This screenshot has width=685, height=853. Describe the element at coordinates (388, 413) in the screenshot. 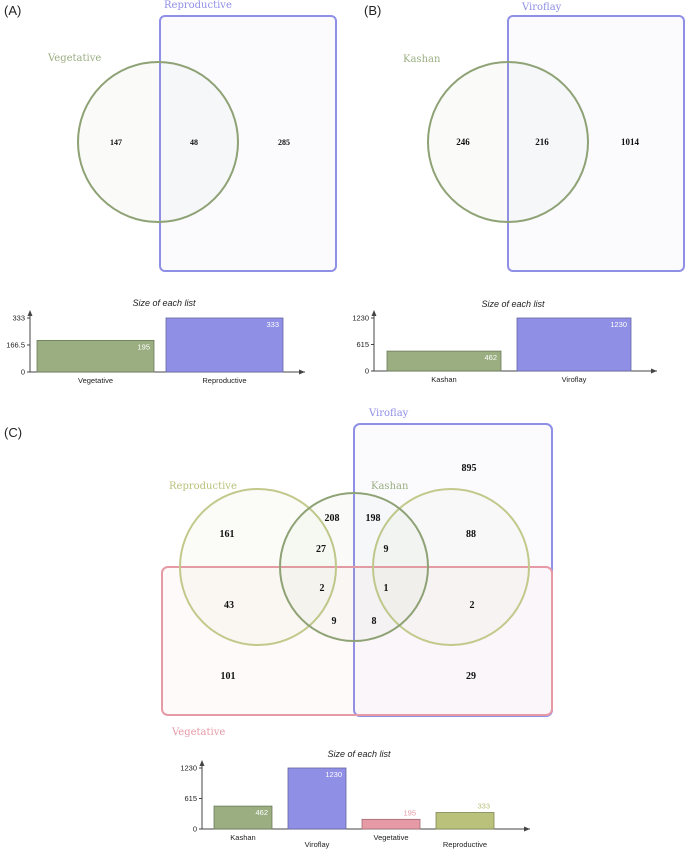

I see `venn-c-viroflay-label: Viroflay` at that location.